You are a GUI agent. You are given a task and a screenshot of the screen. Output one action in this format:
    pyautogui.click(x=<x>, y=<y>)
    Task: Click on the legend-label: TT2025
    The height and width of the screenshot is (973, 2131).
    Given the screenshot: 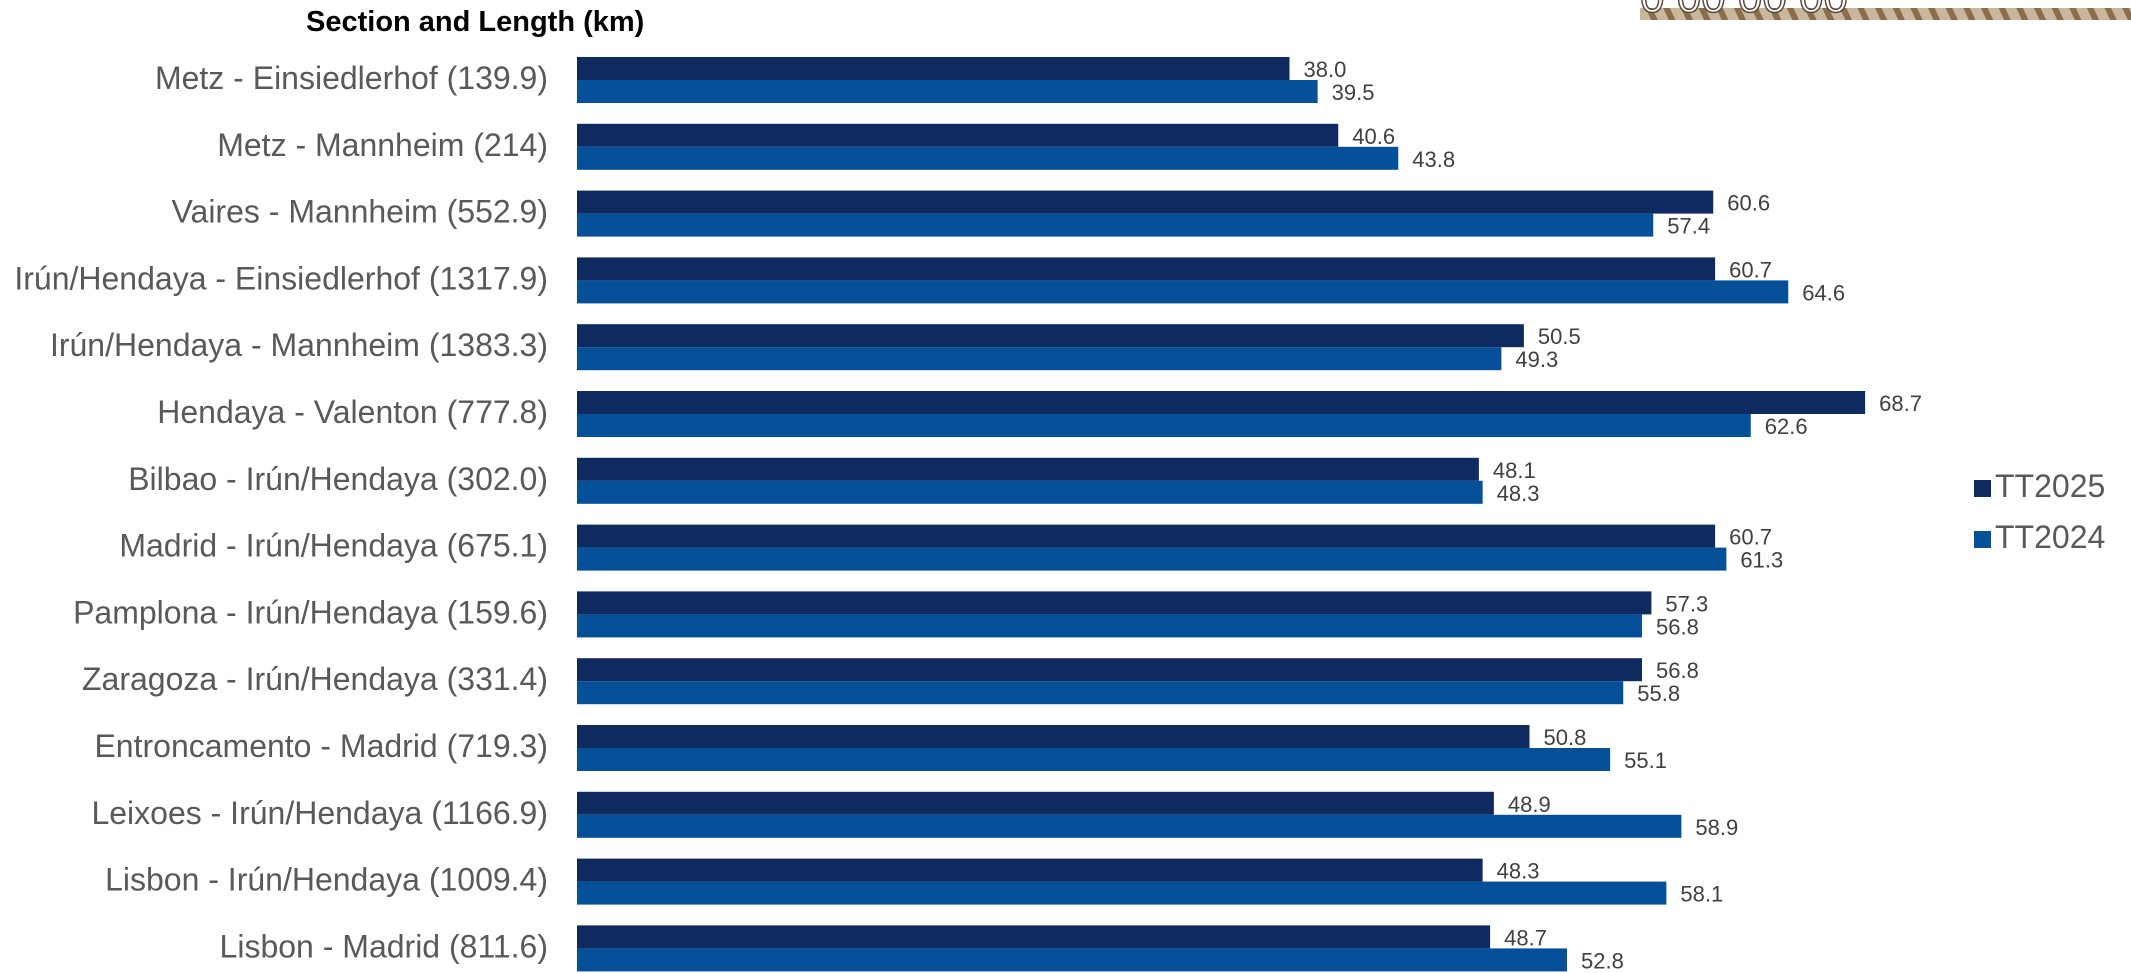 What is the action you would take?
    pyautogui.click(x=2050, y=486)
    